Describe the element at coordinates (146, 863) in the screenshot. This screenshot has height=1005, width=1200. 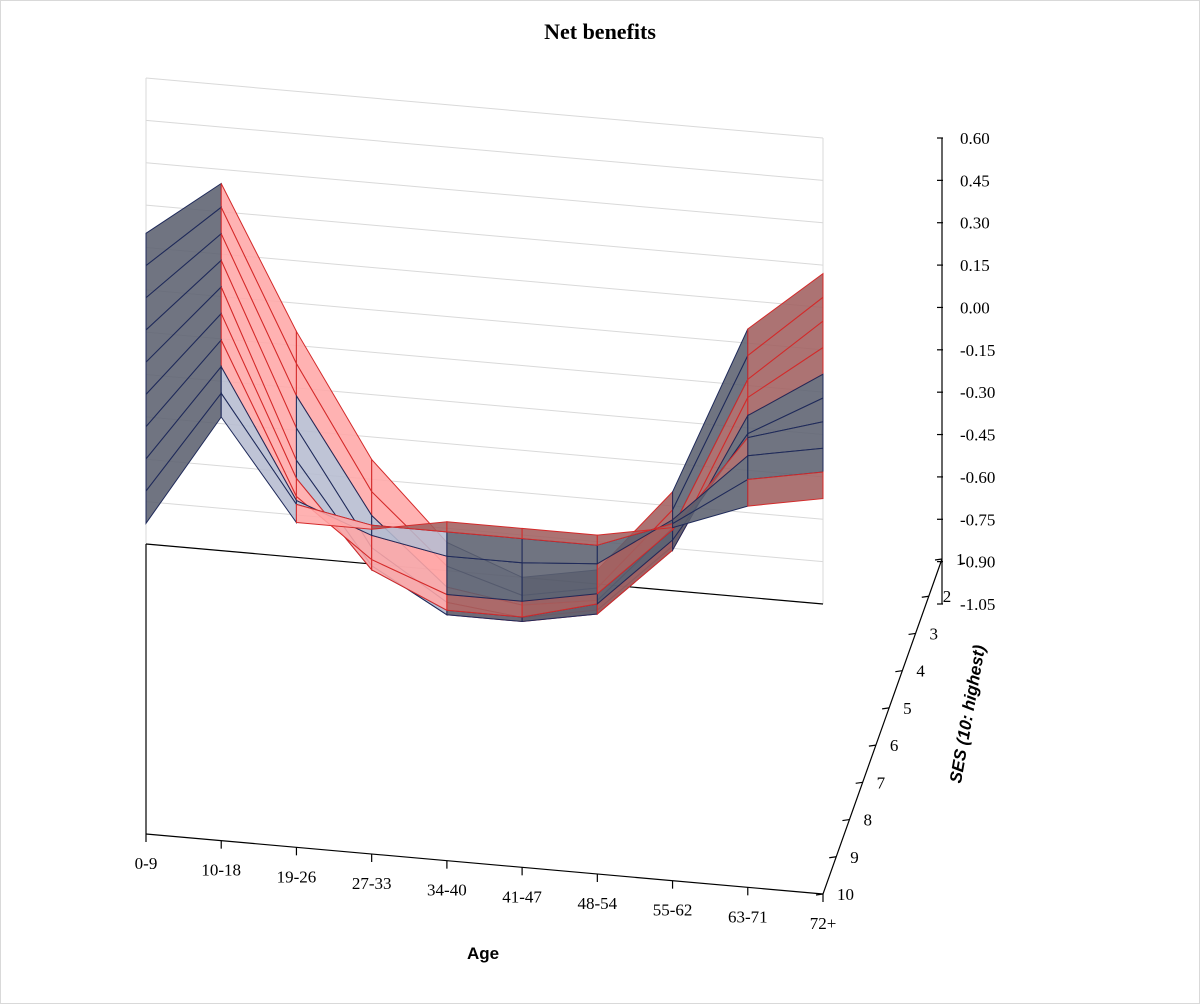
I see `x-axis-tick-label: 0-9` at that location.